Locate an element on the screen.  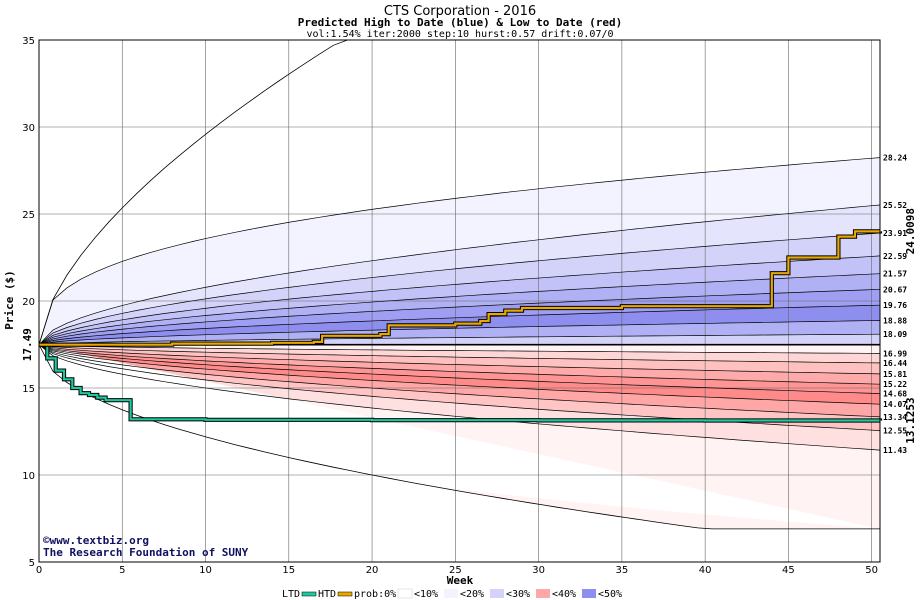
legend-ltd-label: LTD is located at coordinates (291, 594).